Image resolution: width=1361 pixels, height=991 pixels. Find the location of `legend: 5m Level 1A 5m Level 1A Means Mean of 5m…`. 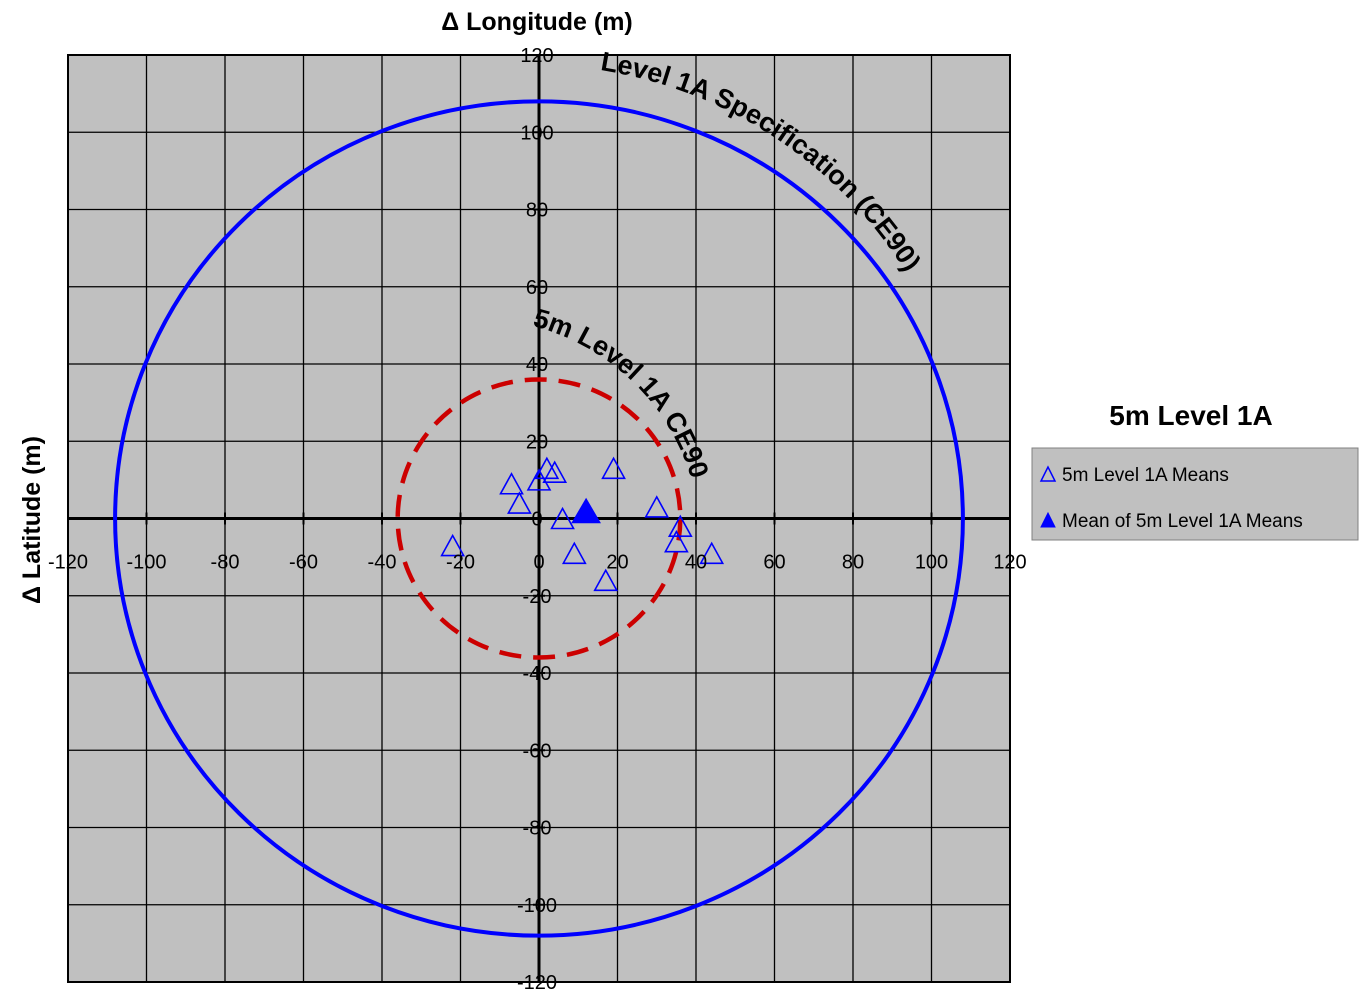

legend: 5m Level 1A 5m Level 1A Means Mean of 5m… is located at coordinates (1195, 470).